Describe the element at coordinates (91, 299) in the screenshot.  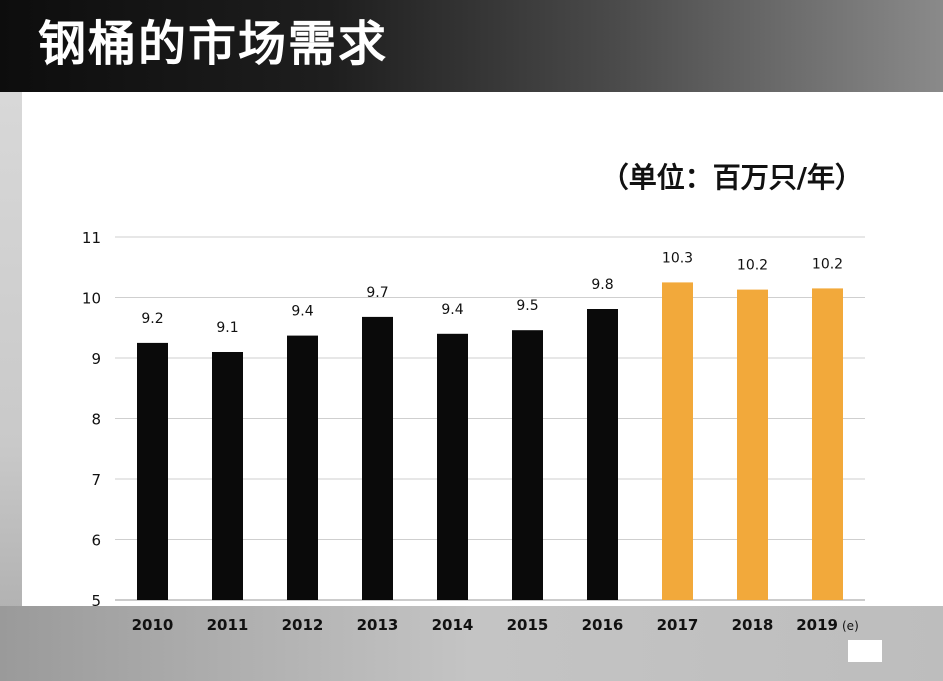
I see `y-tick-label: 10` at that location.